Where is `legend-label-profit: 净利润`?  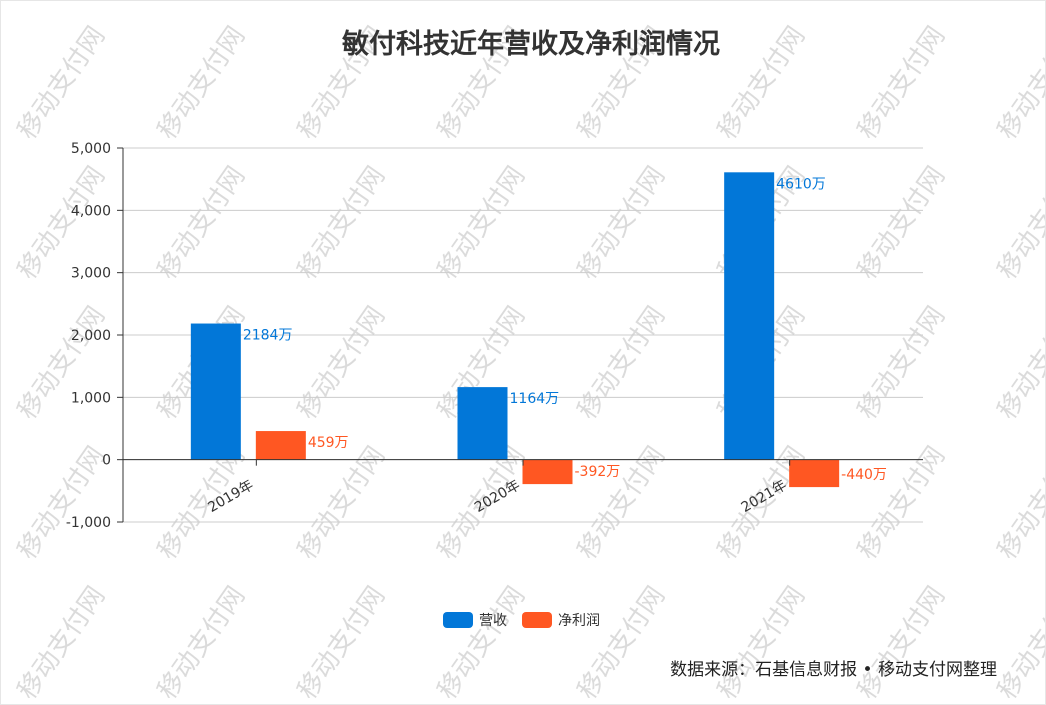 legend-label-profit: 净利润 is located at coordinates (579, 621).